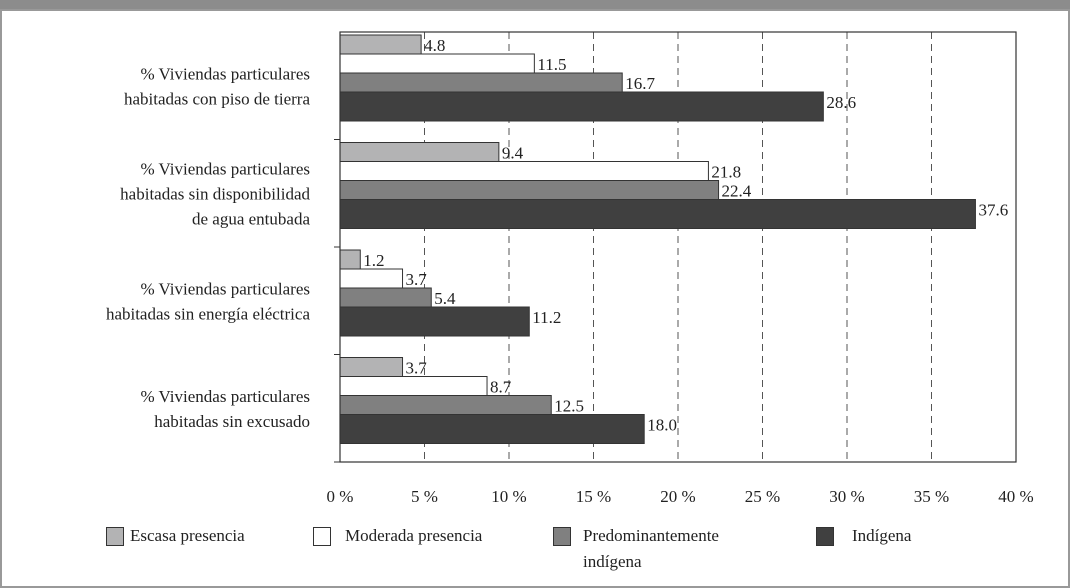  I want to click on value-label: 9.4, so click(513, 153).